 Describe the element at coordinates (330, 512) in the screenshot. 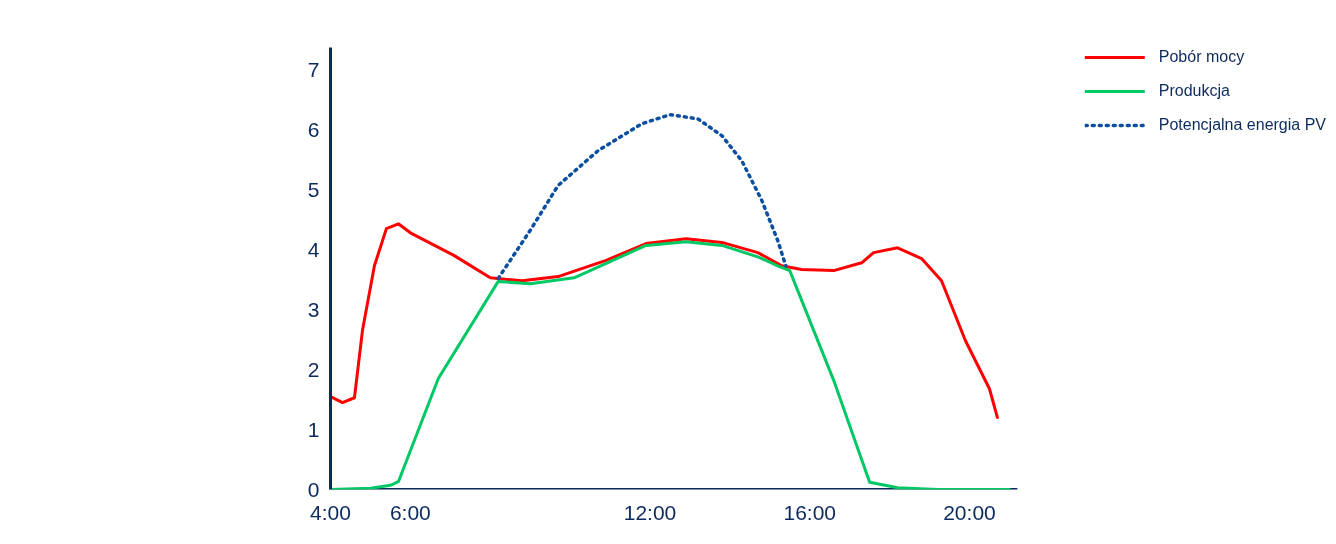

I see `x-tick-label: 4:00` at that location.